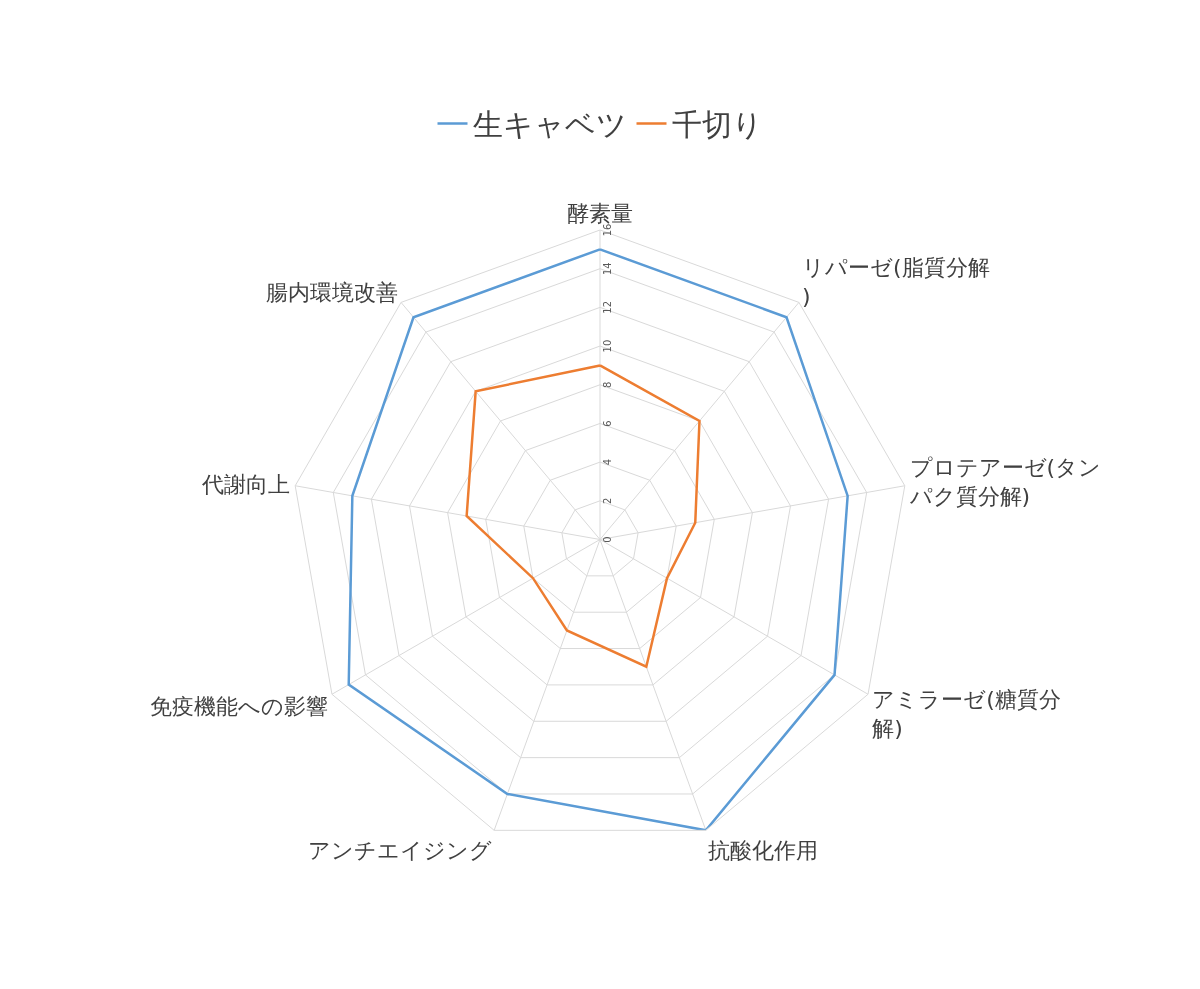  I want to click on y-tick-label: 10, so click(607, 346).